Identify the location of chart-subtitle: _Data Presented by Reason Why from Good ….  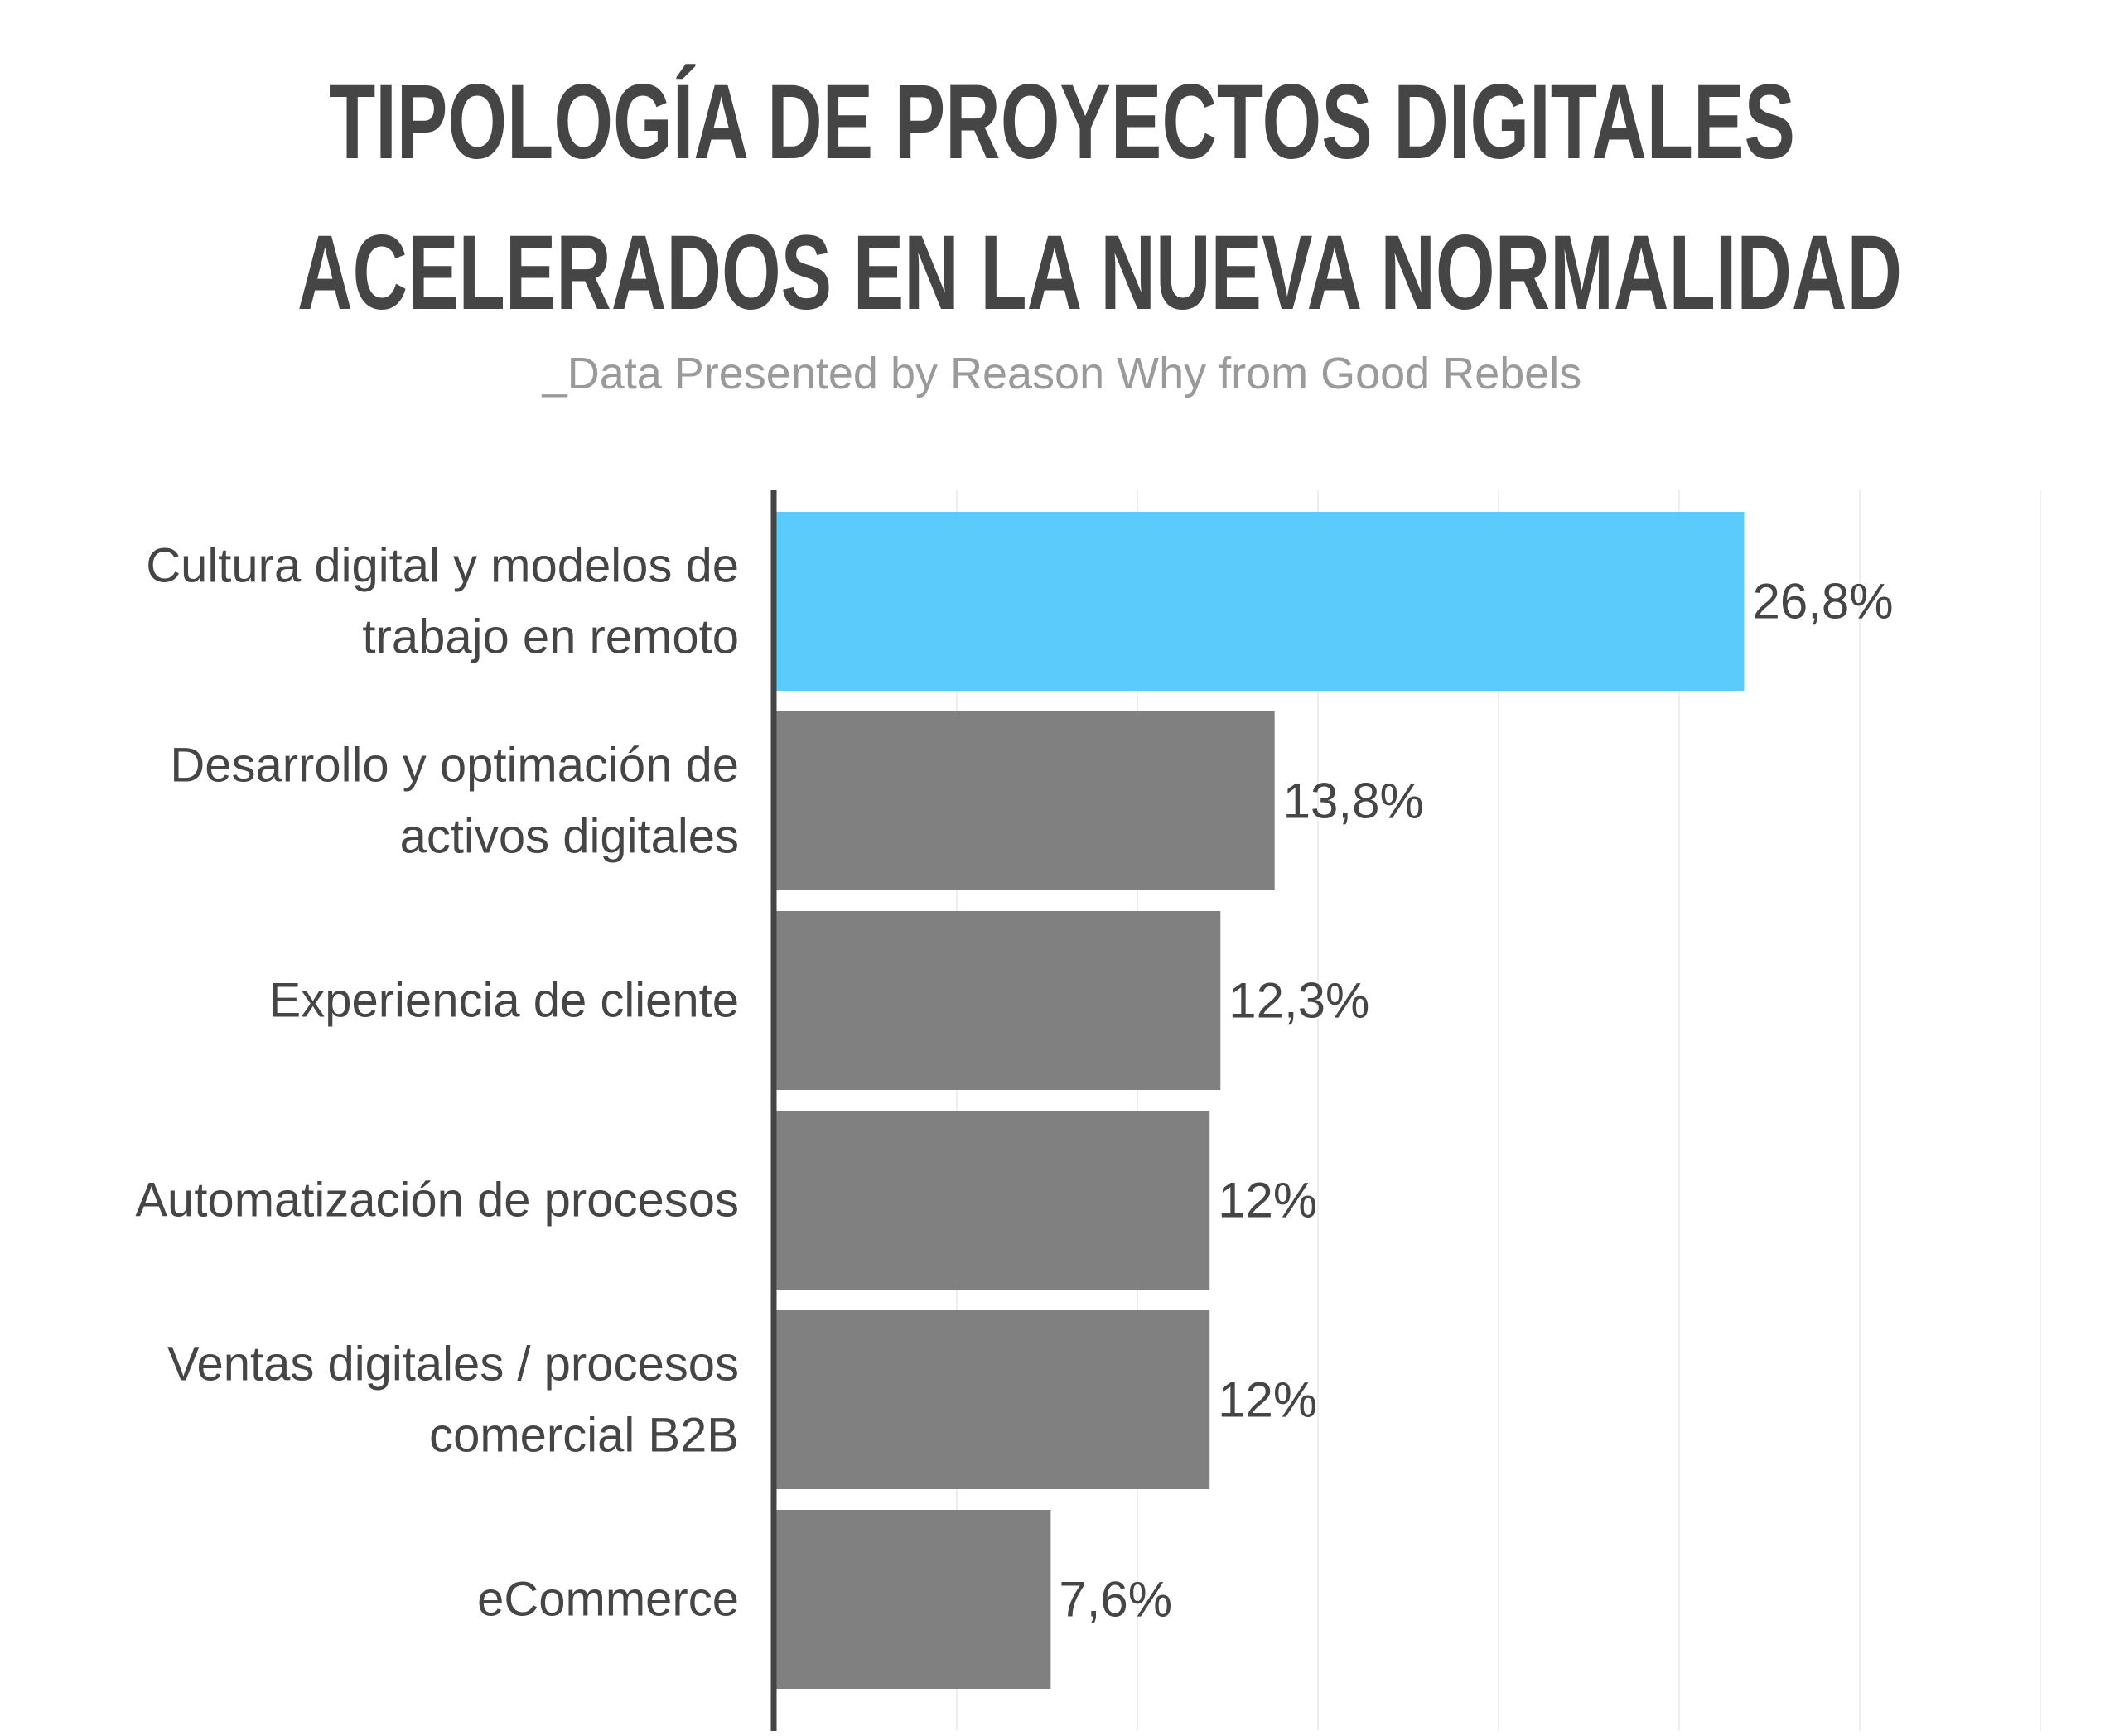
(1062, 374).